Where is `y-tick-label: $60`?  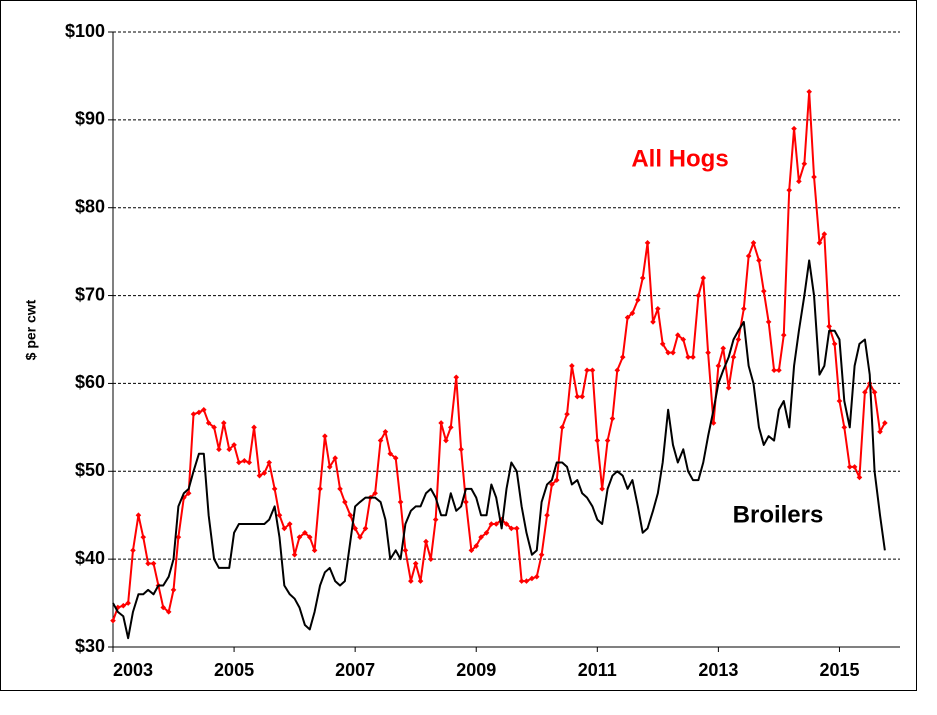
y-tick-label: $60 is located at coordinates (90, 382).